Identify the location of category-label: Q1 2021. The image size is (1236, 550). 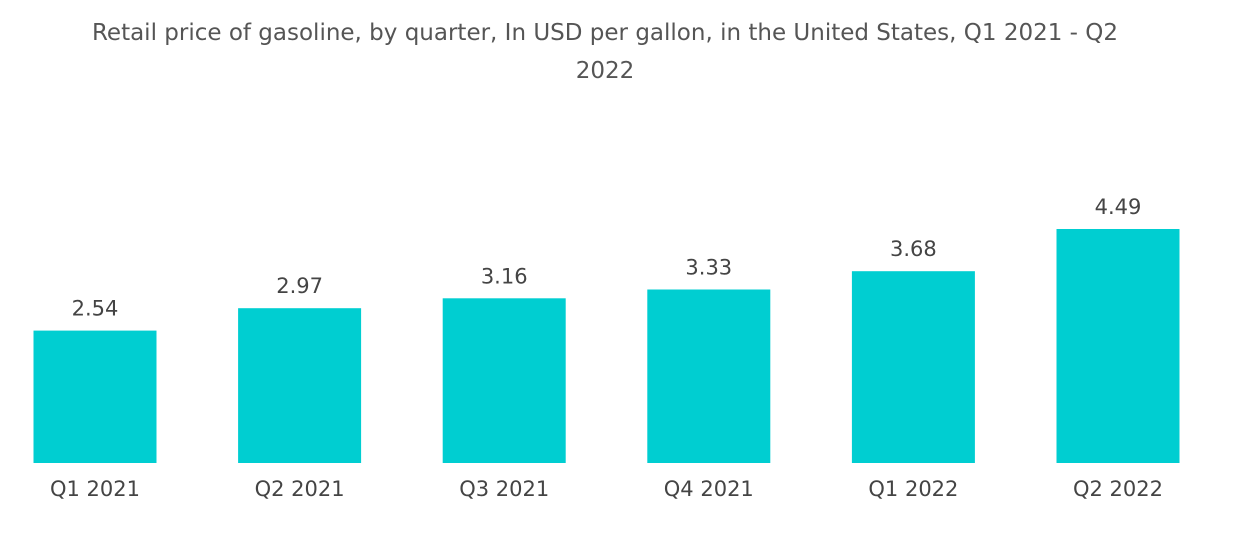
(95, 489).